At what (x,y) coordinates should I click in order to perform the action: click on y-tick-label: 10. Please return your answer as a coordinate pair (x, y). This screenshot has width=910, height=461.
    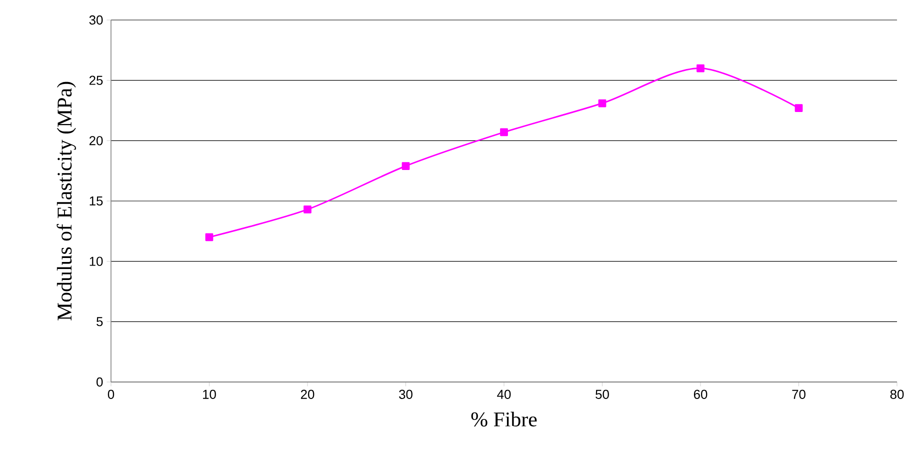
    Looking at the image, I should click on (96, 261).